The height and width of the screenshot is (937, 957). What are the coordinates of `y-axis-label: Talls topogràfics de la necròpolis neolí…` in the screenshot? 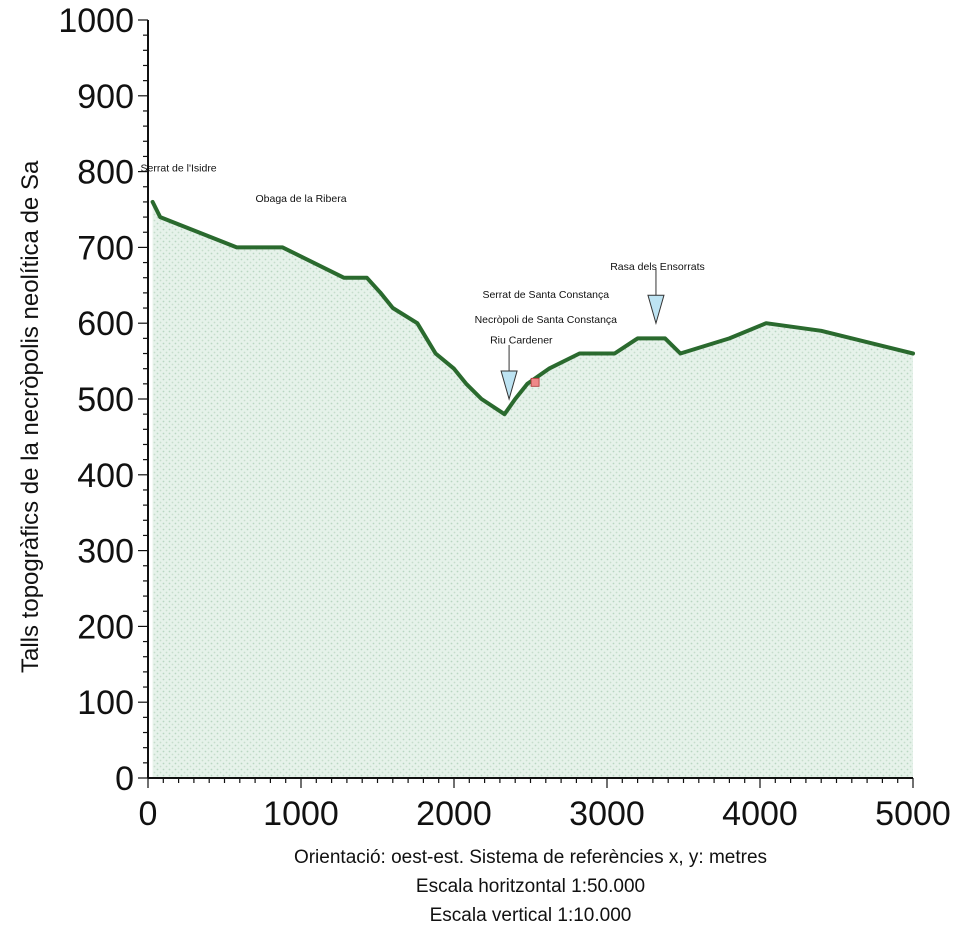 It's located at (30, 416).